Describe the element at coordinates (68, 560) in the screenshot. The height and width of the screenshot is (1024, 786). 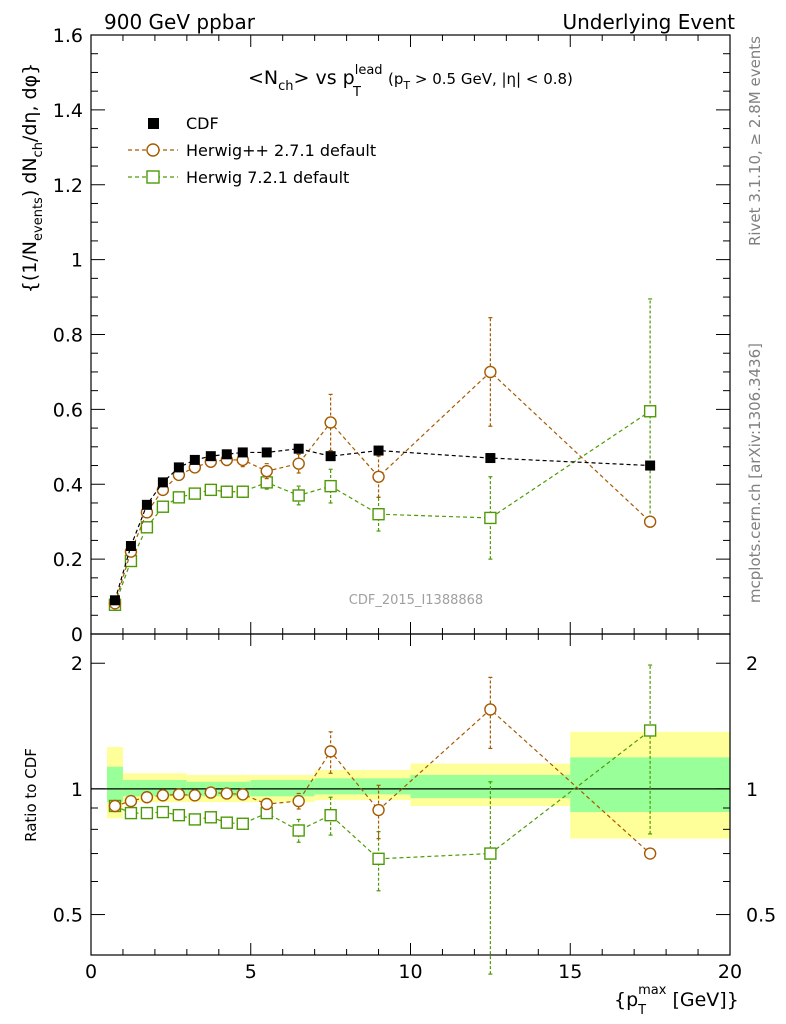
I see `main-y-tick-label: 0.2` at that location.